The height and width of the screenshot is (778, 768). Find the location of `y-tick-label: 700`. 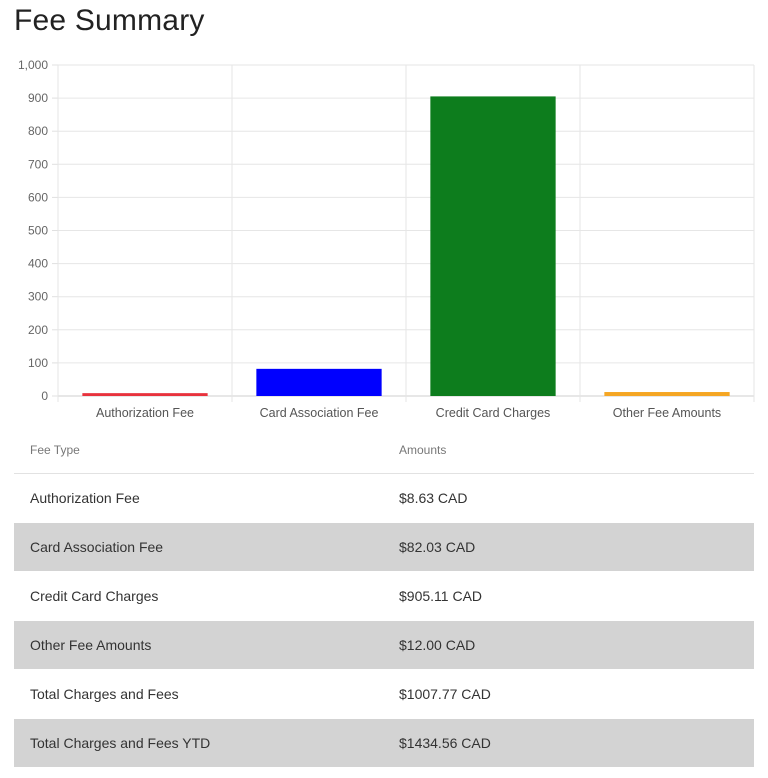

y-tick-label: 700 is located at coordinates (38, 164).